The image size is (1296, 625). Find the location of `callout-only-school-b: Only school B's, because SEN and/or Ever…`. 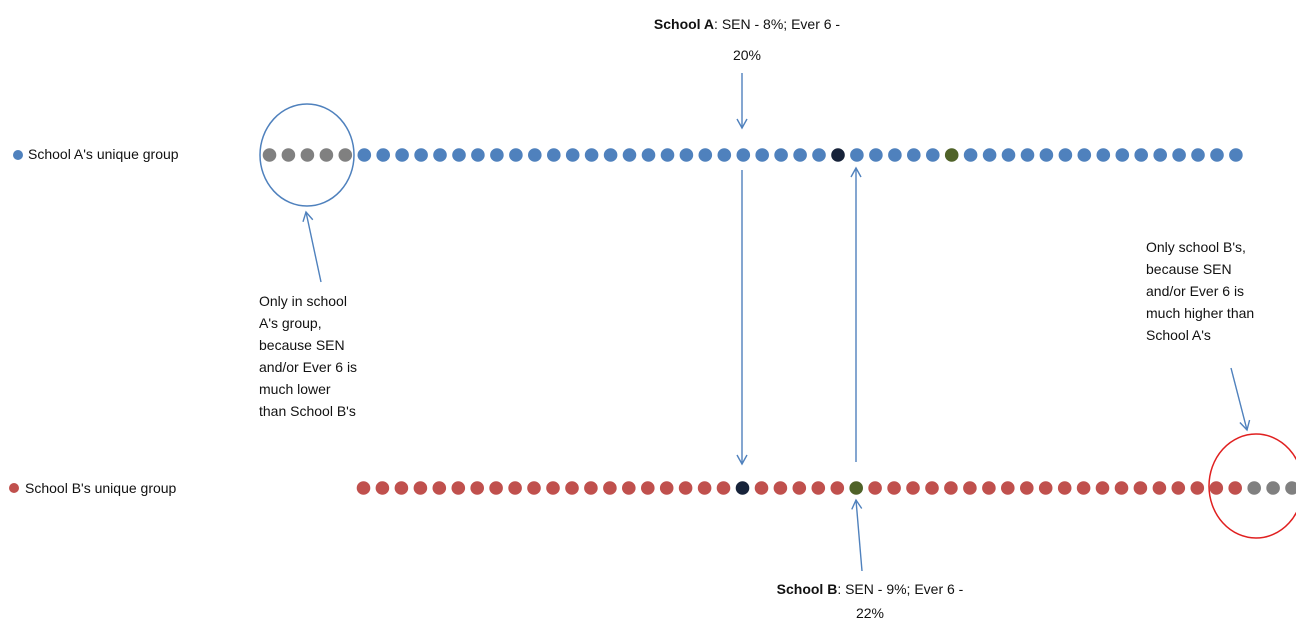

callout-only-school-b: Only school B's, because SEN and/or Ever… is located at coordinates (1200, 291).